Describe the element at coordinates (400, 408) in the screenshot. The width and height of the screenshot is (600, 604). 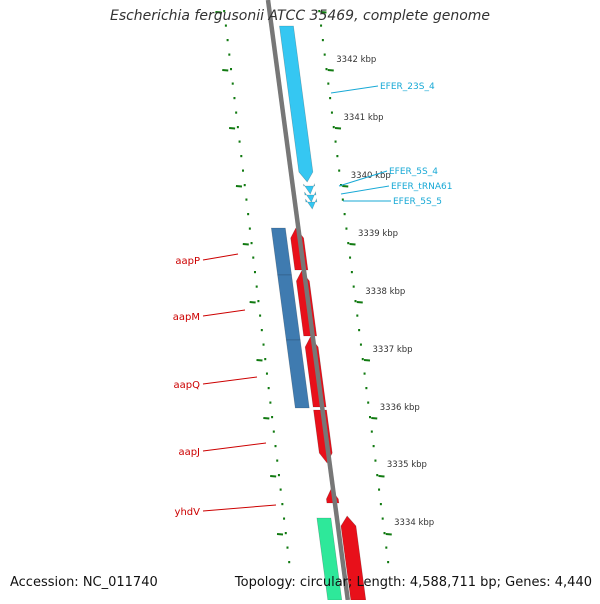
I see `kbp-tick-label: 3336 kbp` at that location.